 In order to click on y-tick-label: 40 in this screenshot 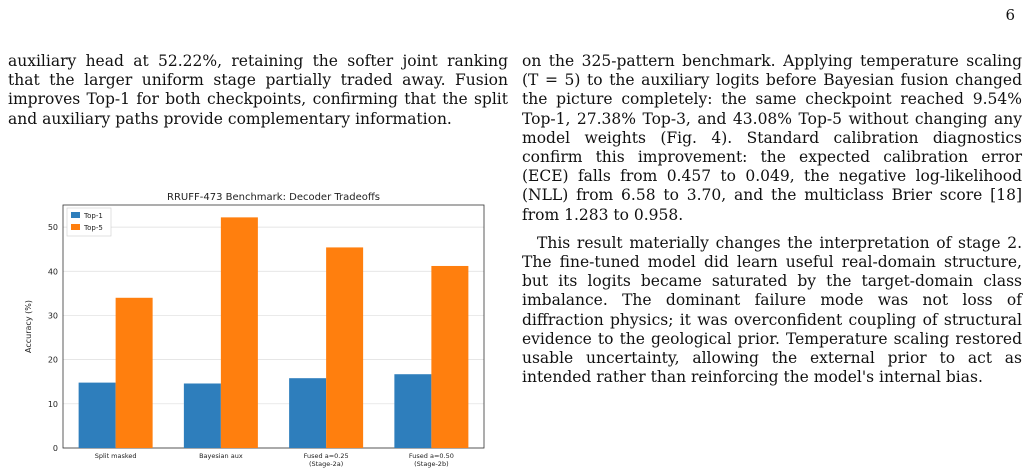, I will do `click(53, 271)`.